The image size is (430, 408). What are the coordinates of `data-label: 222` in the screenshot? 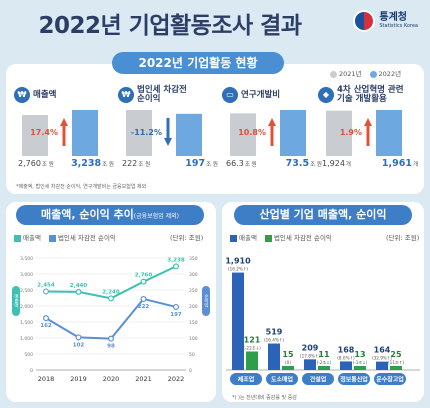 It's located at (144, 307).